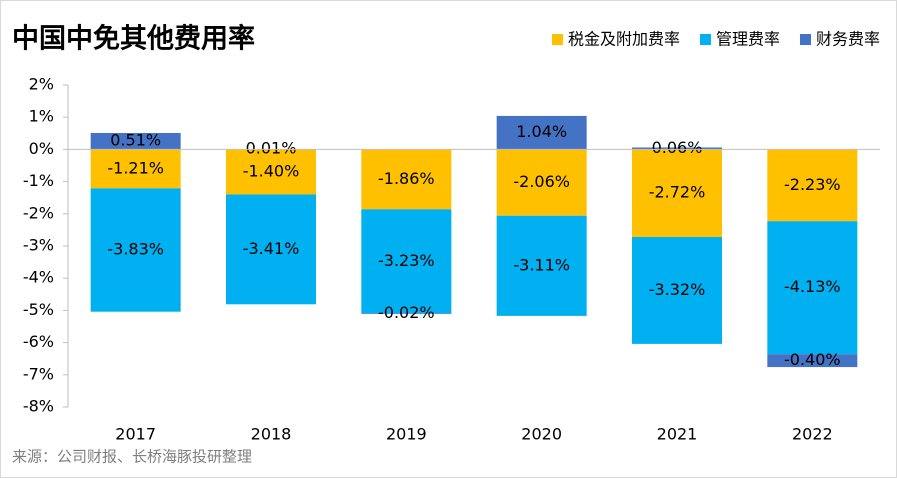 This screenshot has height=478, width=897. I want to click on y-tick-label: 1%, so click(41, 116).